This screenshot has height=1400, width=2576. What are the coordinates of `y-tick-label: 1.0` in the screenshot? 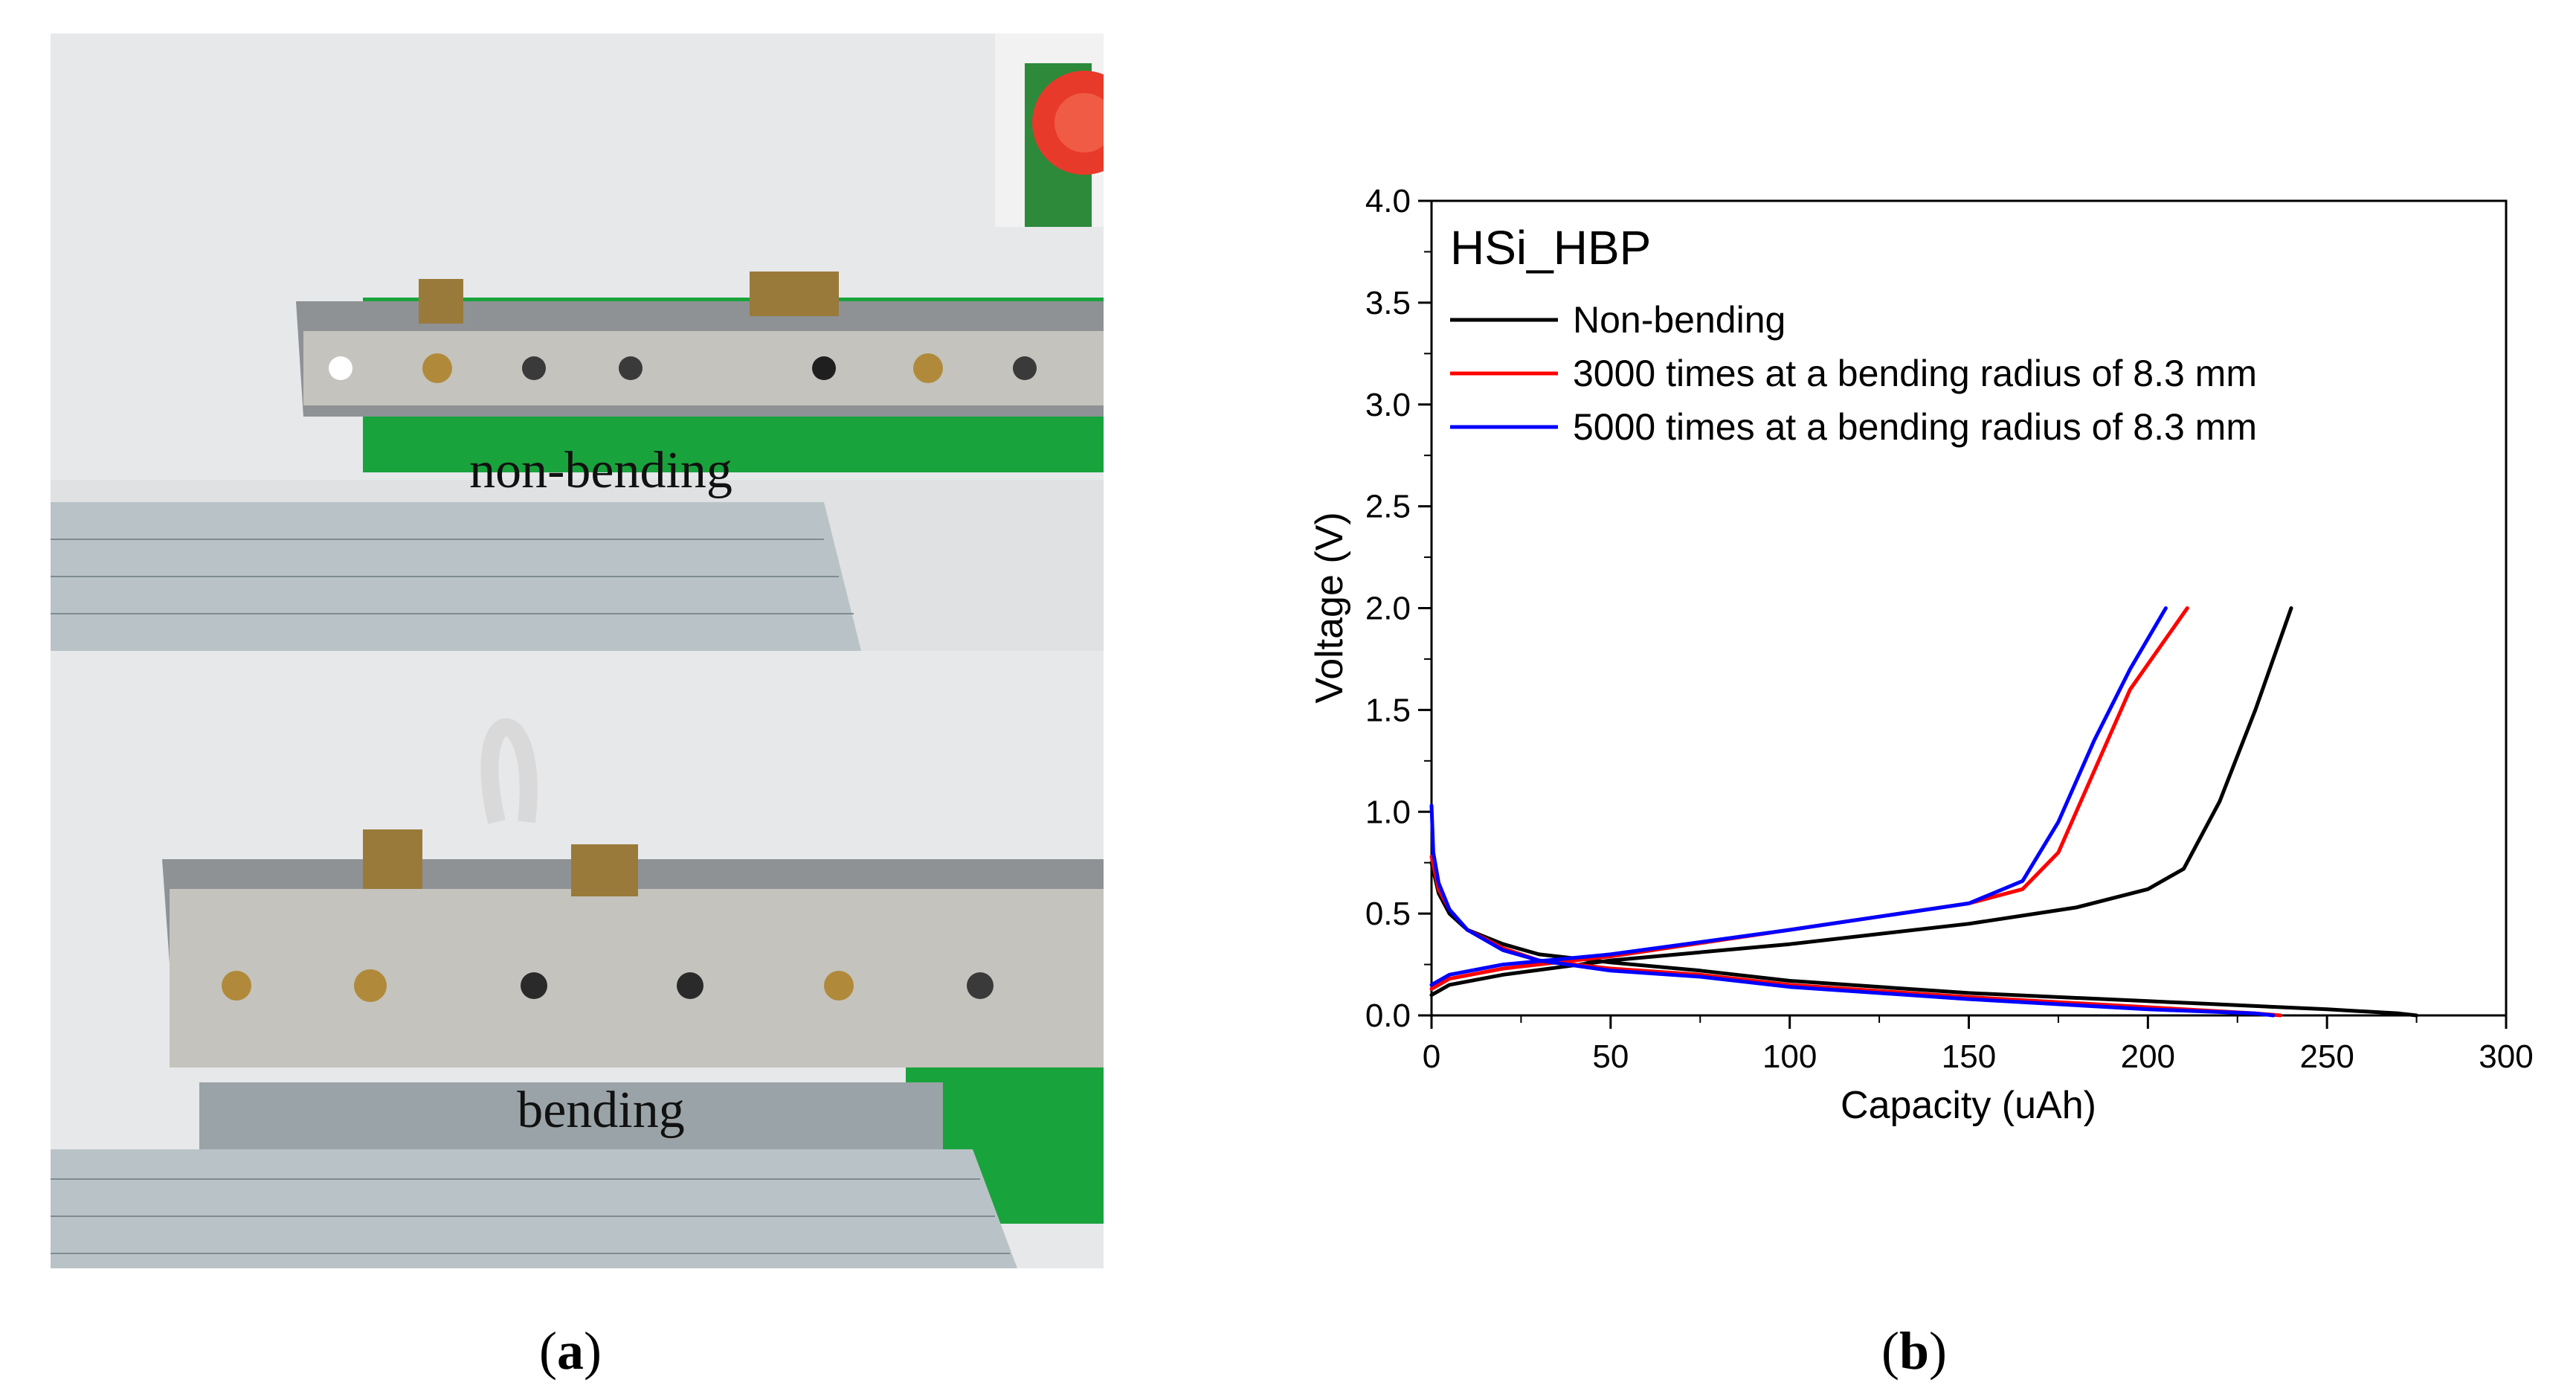 It's located at (1388, 812).